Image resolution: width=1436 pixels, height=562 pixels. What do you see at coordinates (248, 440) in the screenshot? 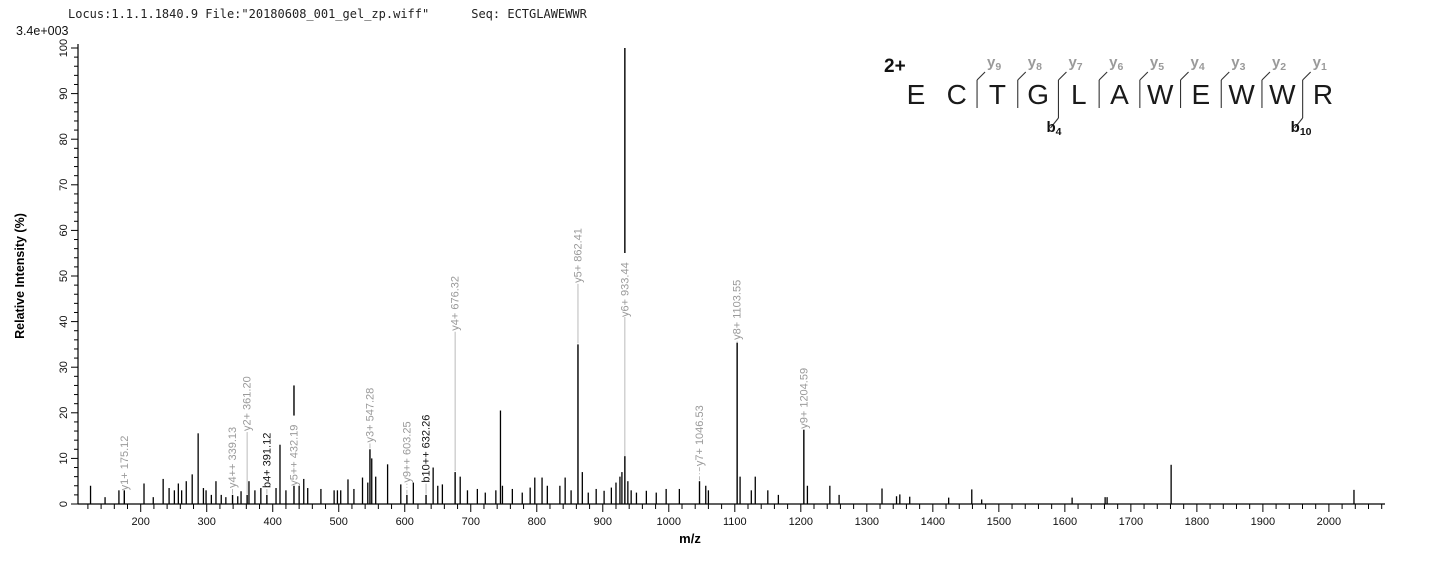
I see `annotated-peak: y2+ 361.20` at bounding box center [248, 440].